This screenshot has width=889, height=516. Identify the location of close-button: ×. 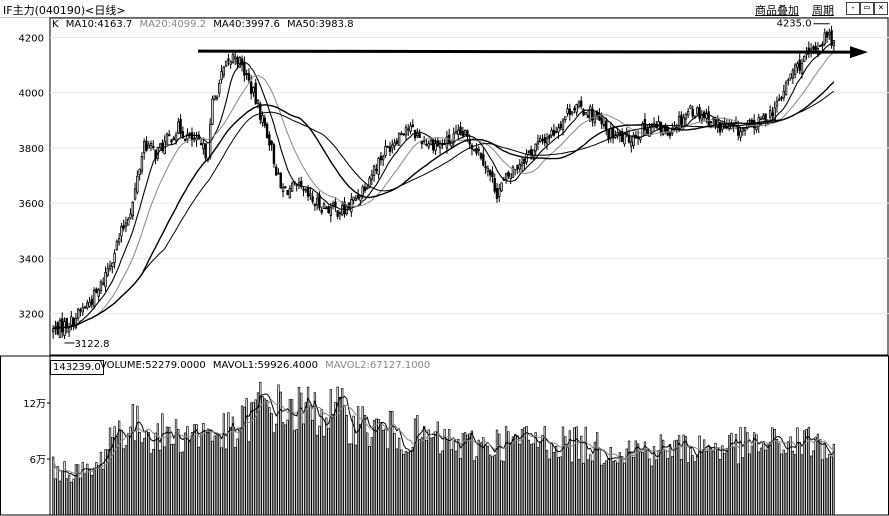
(881, 8).